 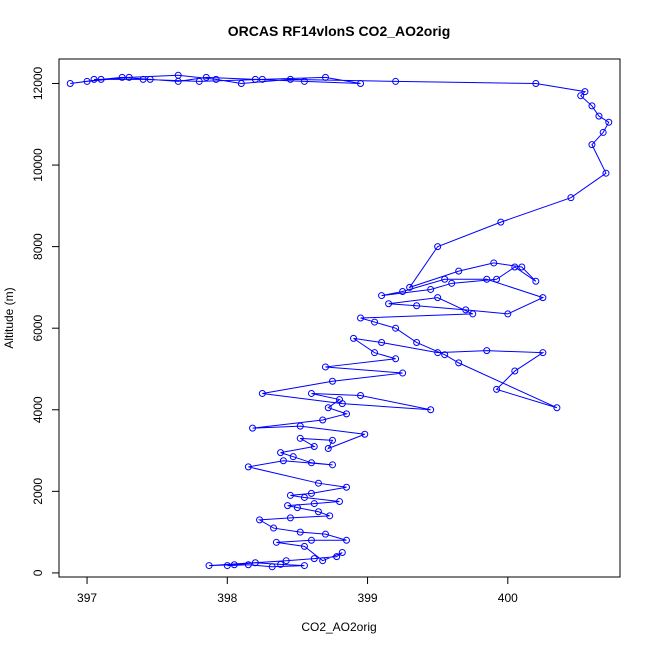 I want to click on x-axis-label: CO2_AO2orig, so click(x=338, y=627).